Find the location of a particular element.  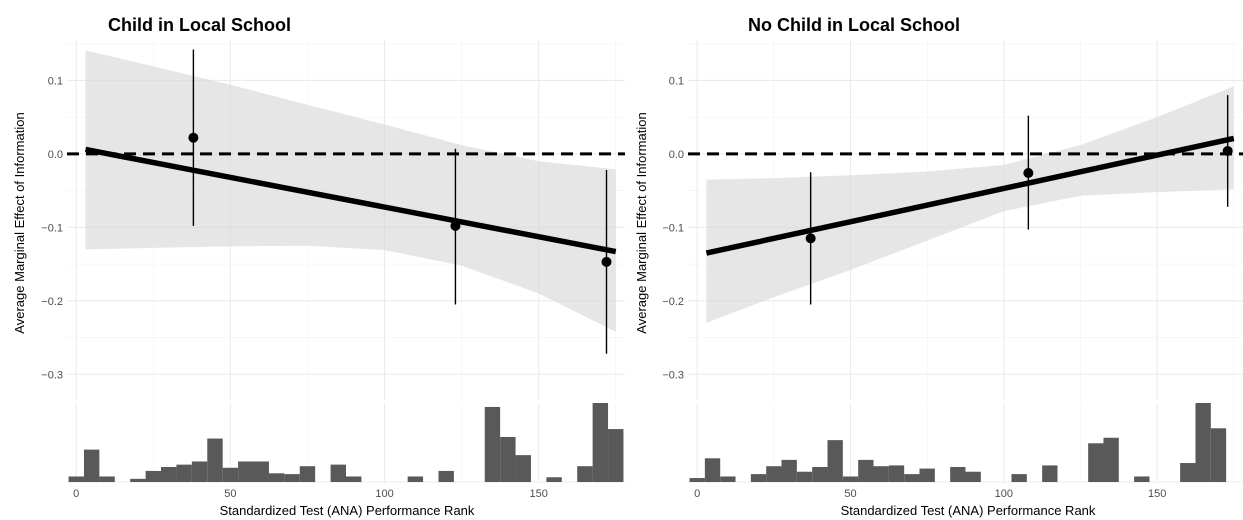

panel-title: Child in Local School is located at coordinates (199, 25).